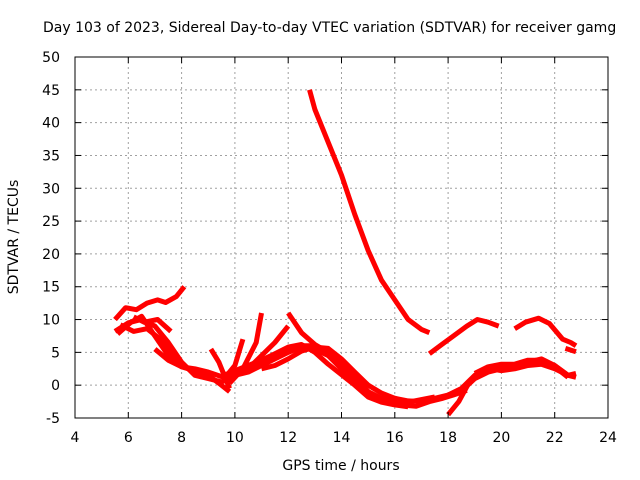 This screenshot has height=480, width=640. I want to click on y-tick-label: -5, so click(53, 419).